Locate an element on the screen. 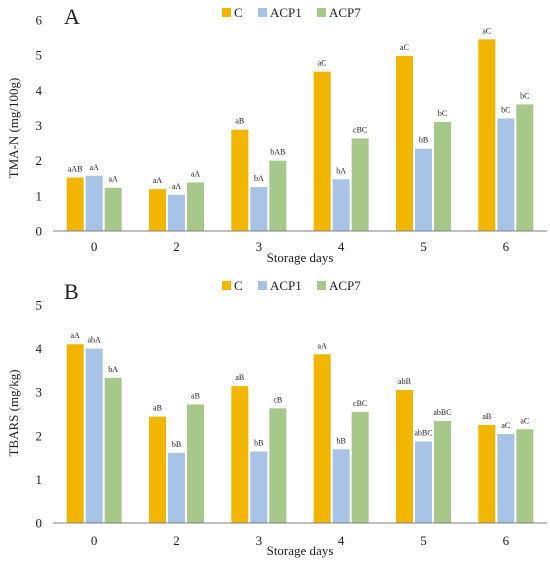 This screenshot has height=567, width=550. panel-a-legend: C ACP1 ACP7 is located at coordinates (291, 12).